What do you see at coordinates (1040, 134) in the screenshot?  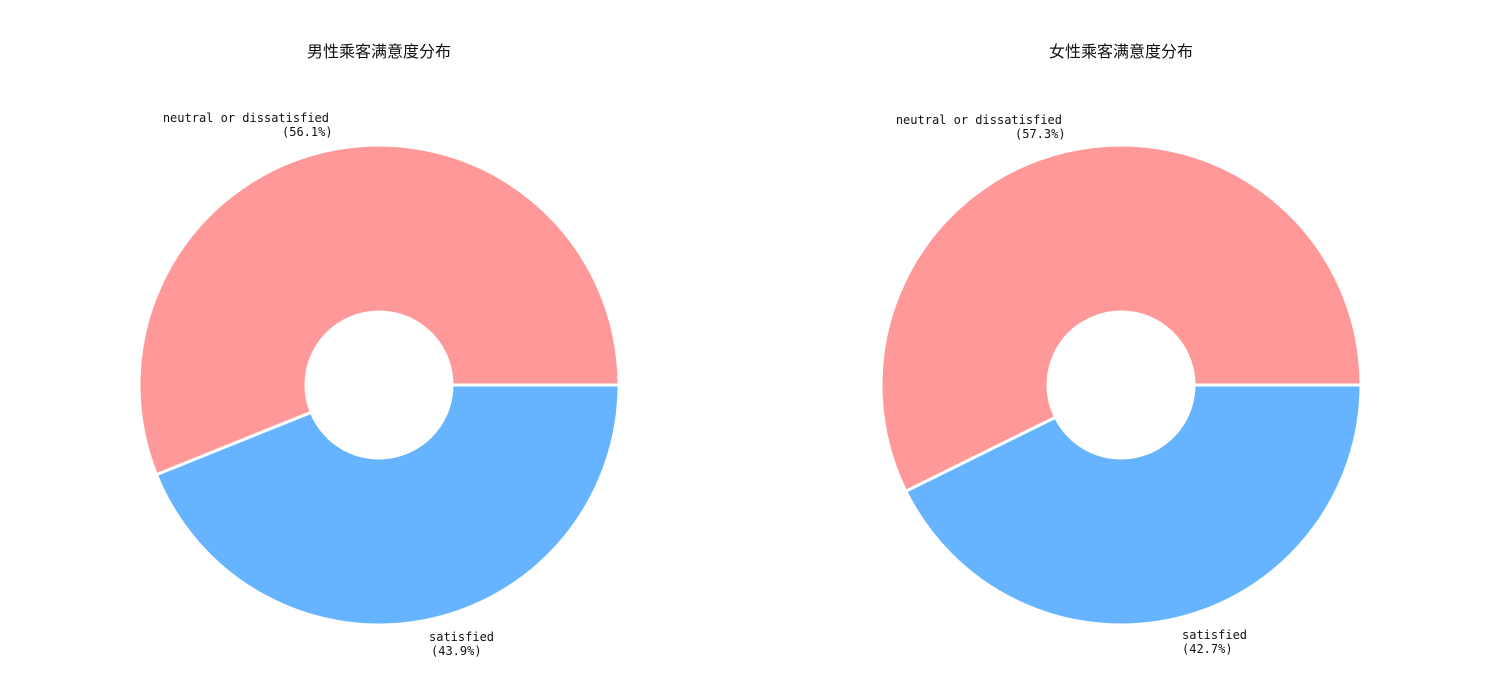 I see `slice-percentage-female-0: (57.3%)` at bounding box center [1040, 134].